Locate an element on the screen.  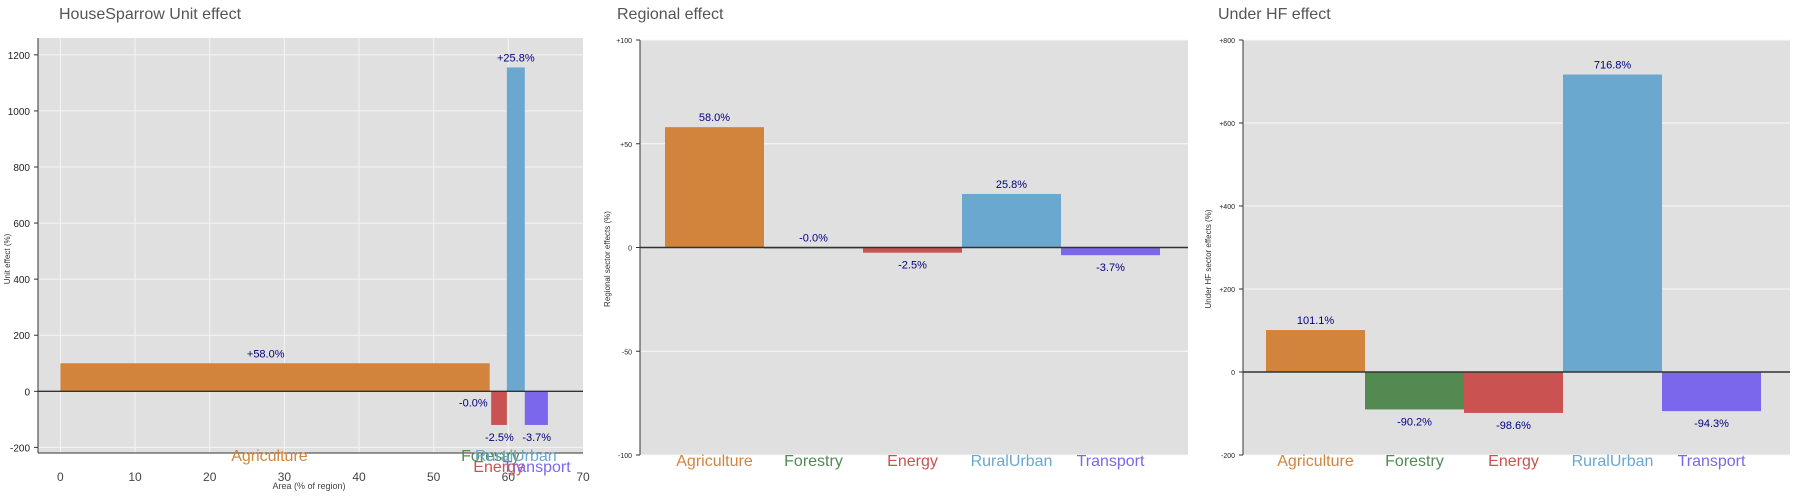
chart-2-category-label-forestry: Forestry is located at coordinates (813, 461).